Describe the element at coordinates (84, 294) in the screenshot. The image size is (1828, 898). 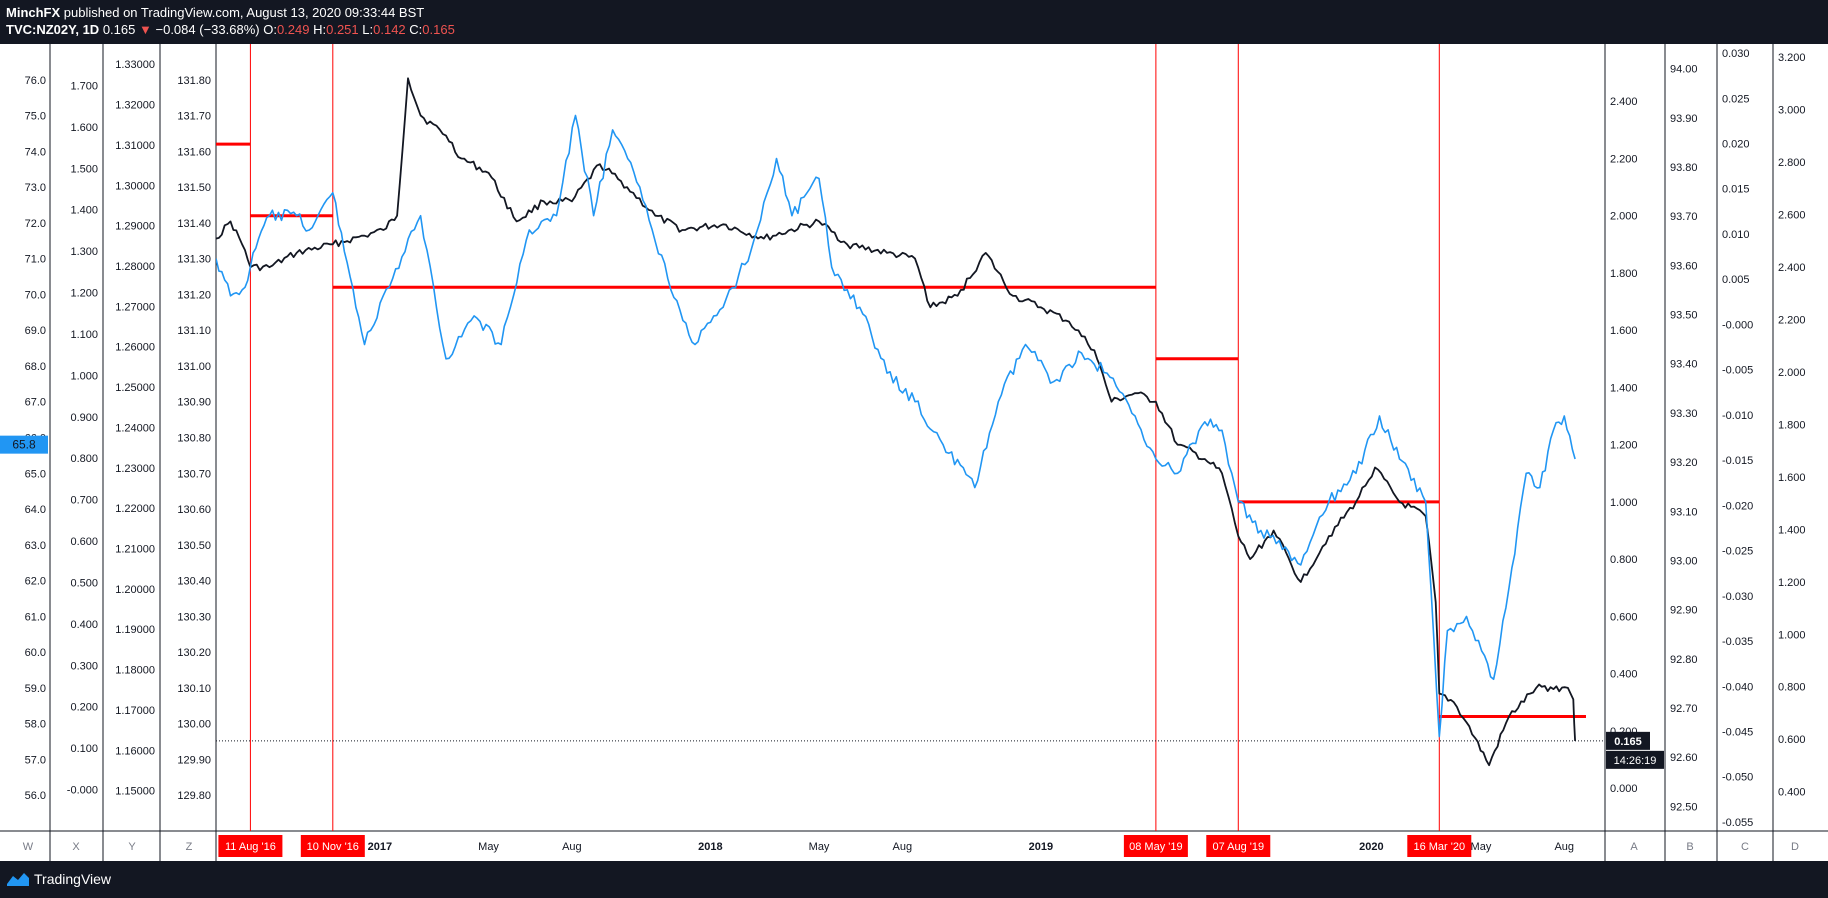
I see `axis-x-tick-label: 1.200` at that location.